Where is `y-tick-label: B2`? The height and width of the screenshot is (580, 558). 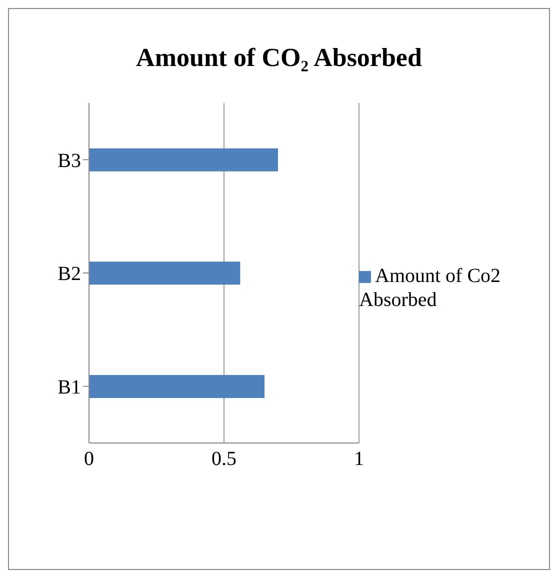
y-tick-label: B2 is located at coordinates (69, 274).